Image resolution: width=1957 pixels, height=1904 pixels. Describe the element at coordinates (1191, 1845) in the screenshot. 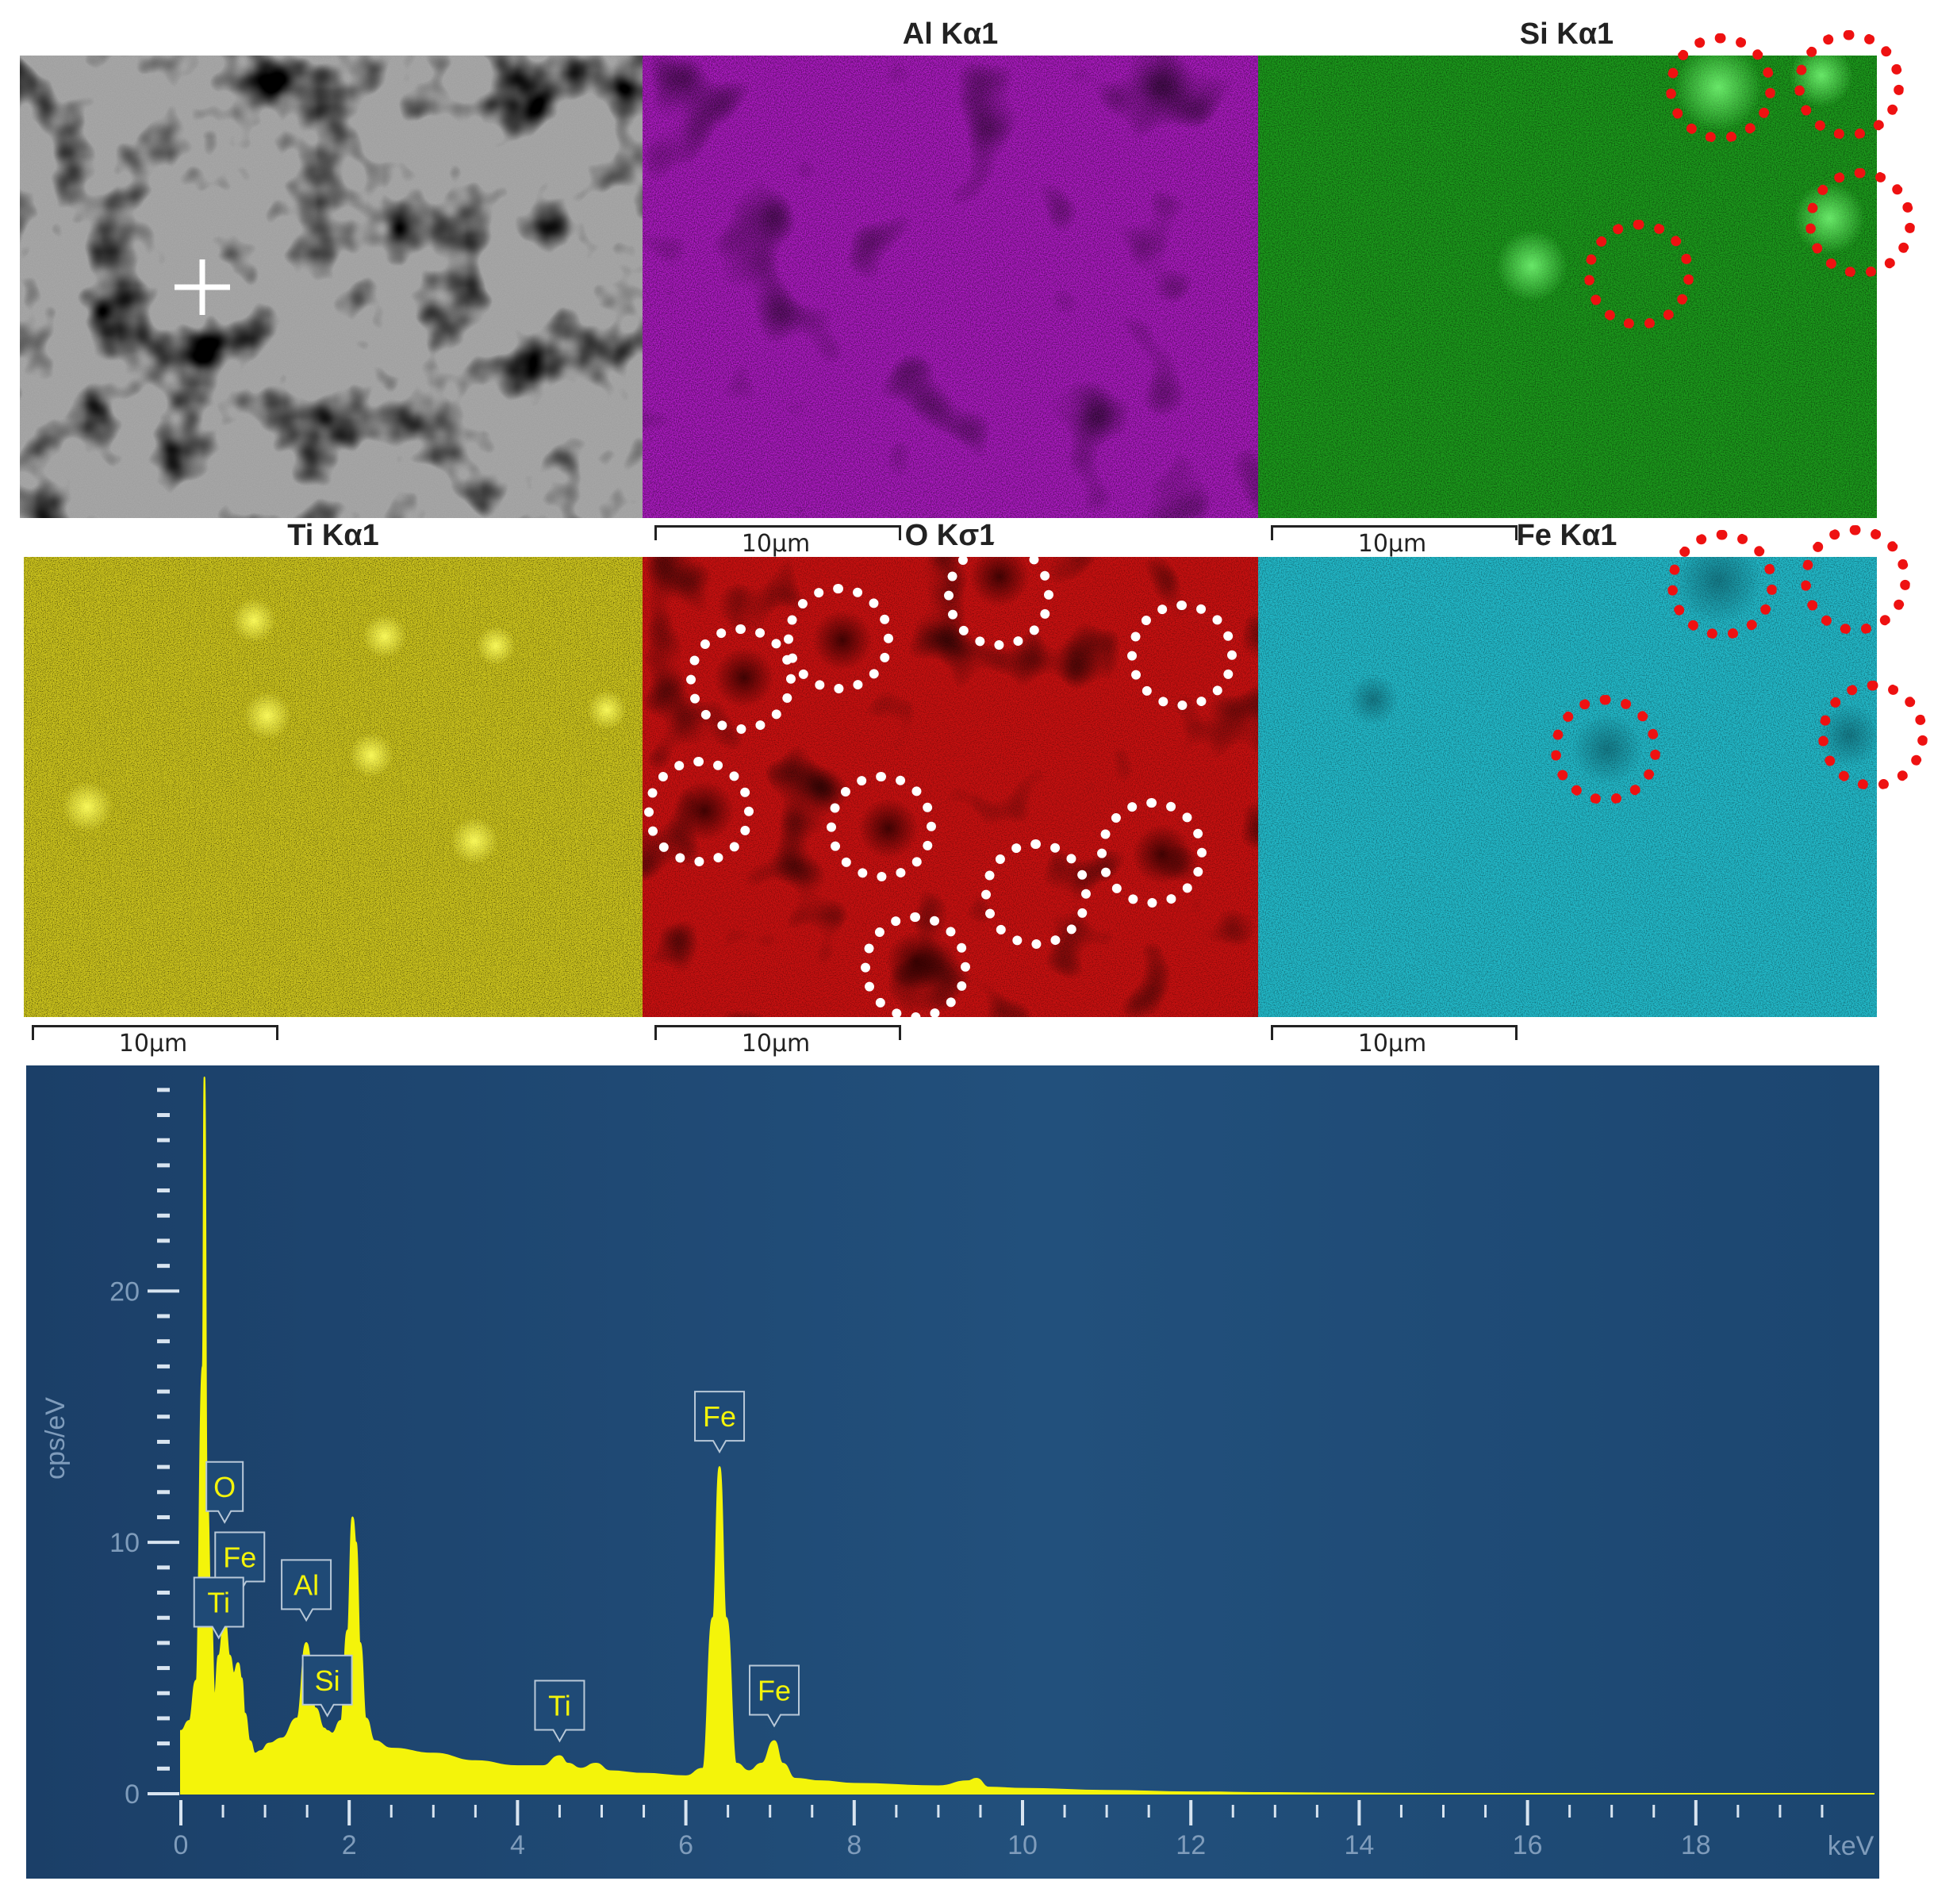

I see `x-tick-label: 12` at that location.